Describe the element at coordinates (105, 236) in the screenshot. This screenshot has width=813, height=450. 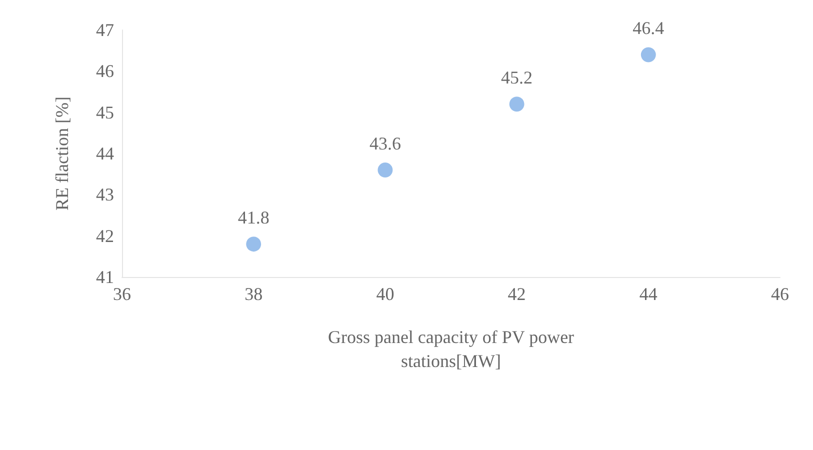
I see `y-tick-label: 42` at that location.